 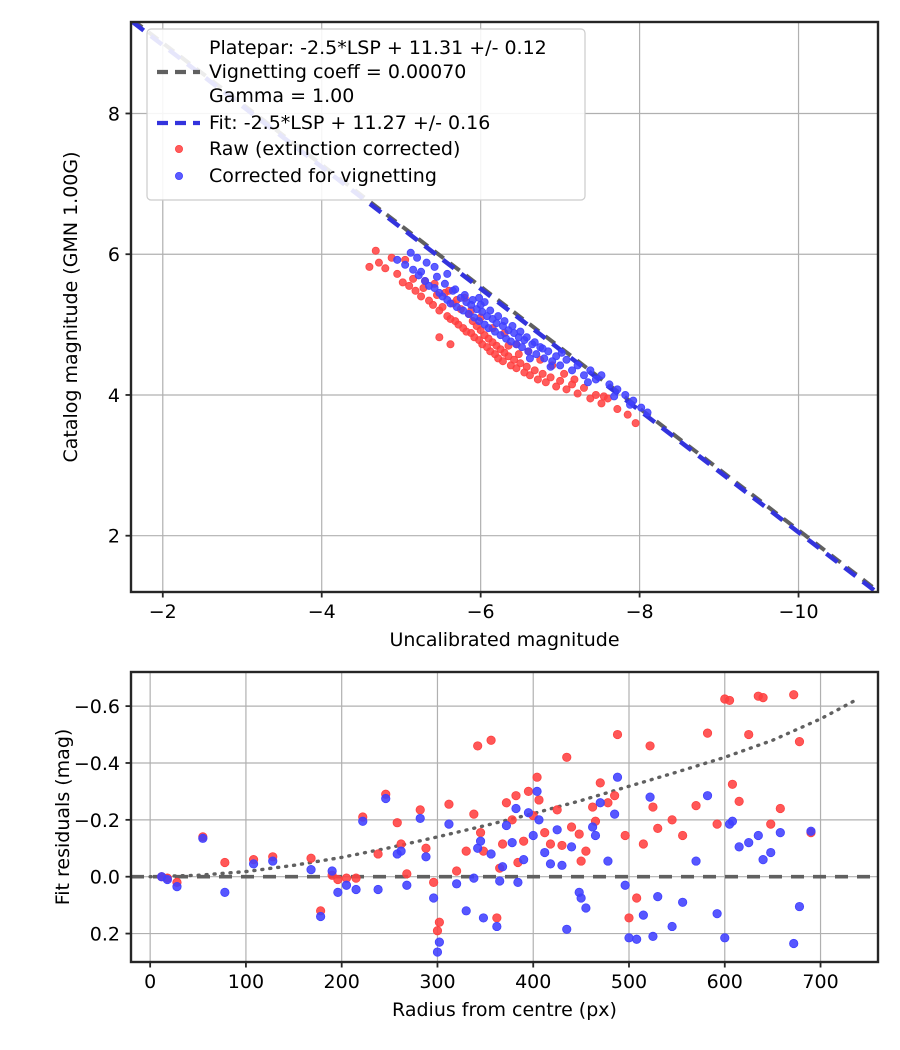 What do you see at coordinates (114, 396) in the screenshot?
I see `ytick-label-upper: 4` at bounding box center [114, 396].